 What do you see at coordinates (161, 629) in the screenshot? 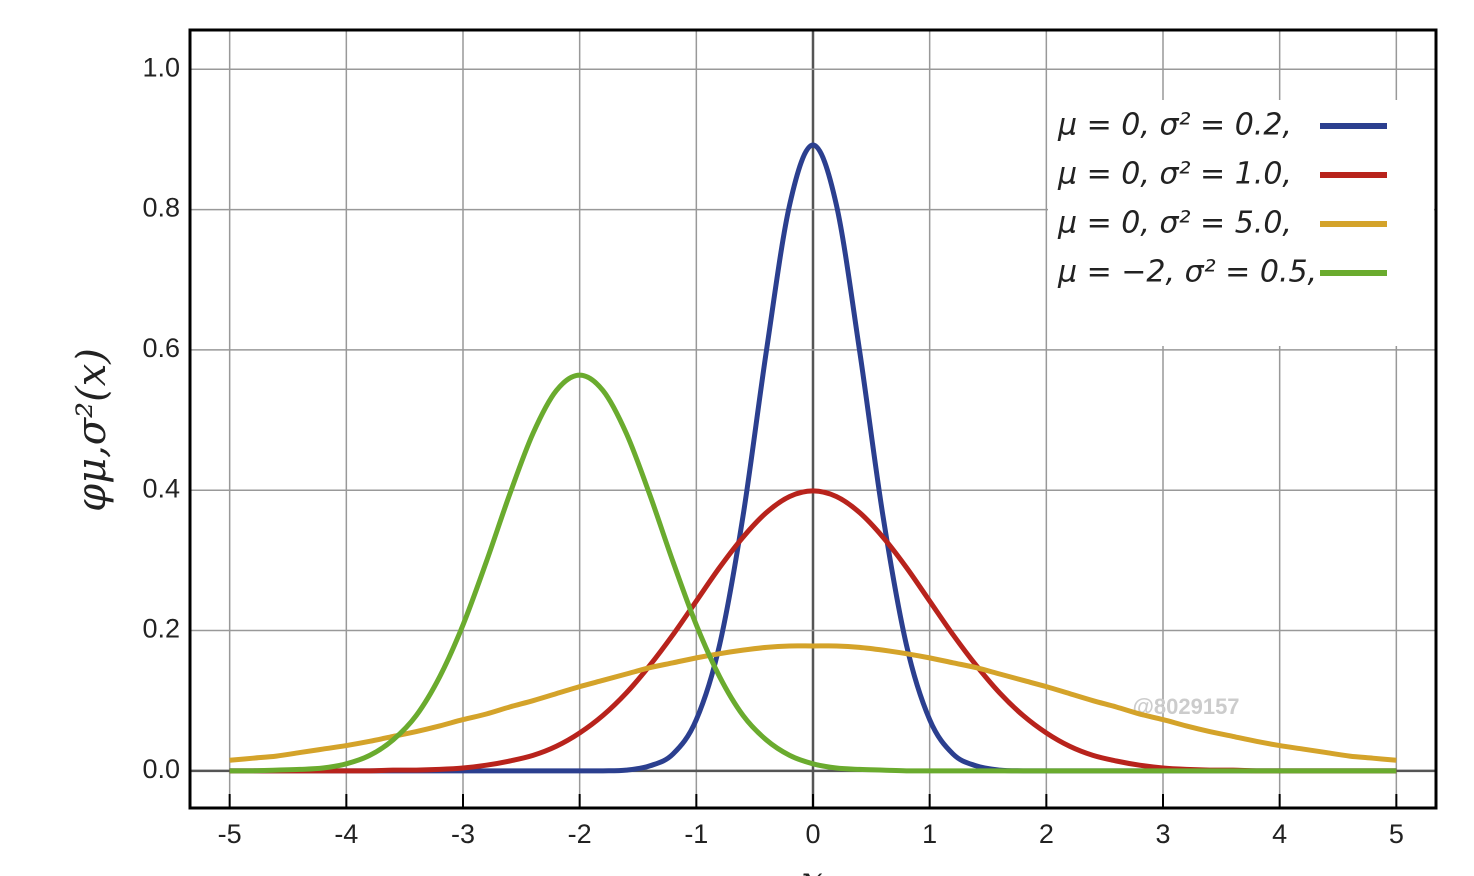
I see `y-tick-label: 0.2` at bounding box center [161, 629].